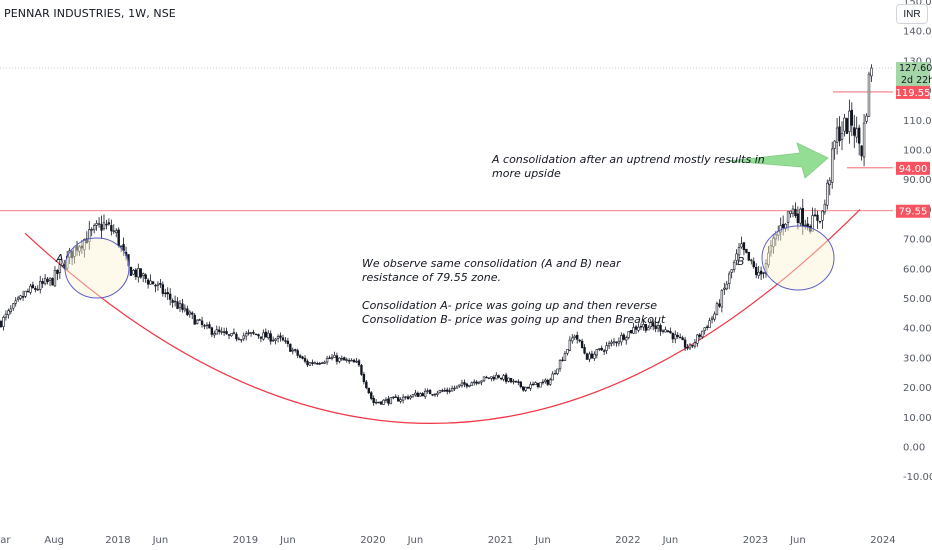  Describe the element at coordinates (97, 268) in the screenshot. I see `consolidation-a-ellipse` at that location.